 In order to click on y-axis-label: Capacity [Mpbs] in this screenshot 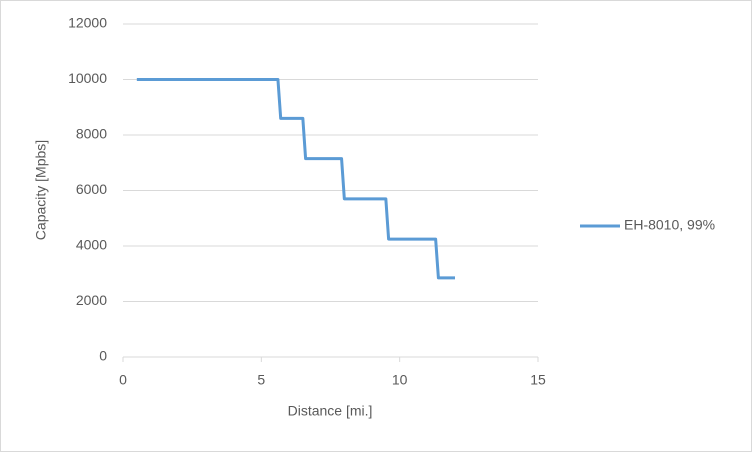, I will do `click(41, 190)`.